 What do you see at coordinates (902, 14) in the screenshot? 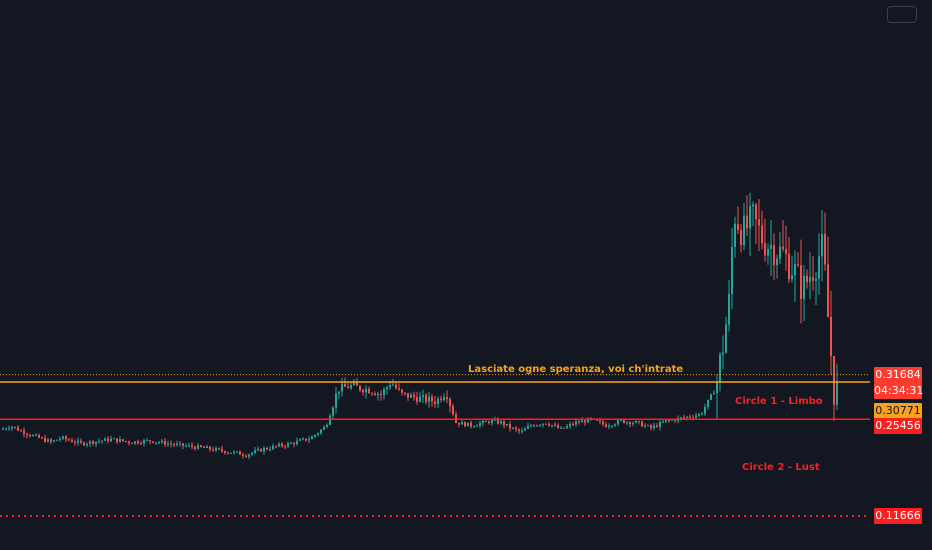
I see `chart-menu-button` at bounding box center [902, 14].